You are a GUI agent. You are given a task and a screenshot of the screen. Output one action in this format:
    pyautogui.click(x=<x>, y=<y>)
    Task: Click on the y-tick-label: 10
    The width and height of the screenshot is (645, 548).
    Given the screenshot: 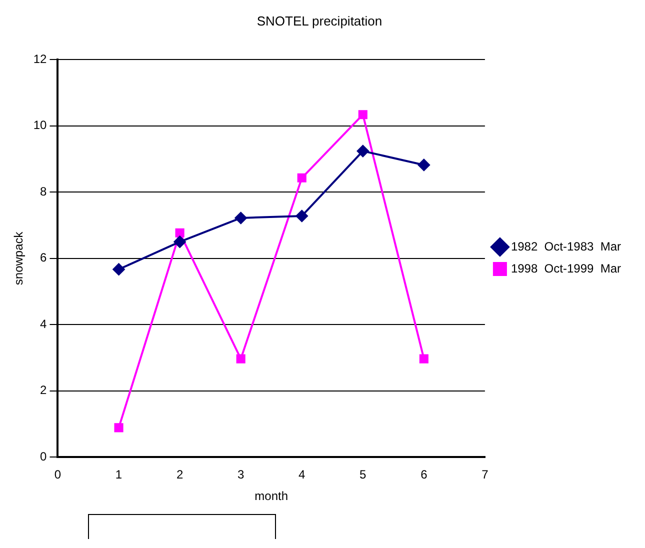 What is the action you would take?
    pyautogui.click(x=40, y=125)
    